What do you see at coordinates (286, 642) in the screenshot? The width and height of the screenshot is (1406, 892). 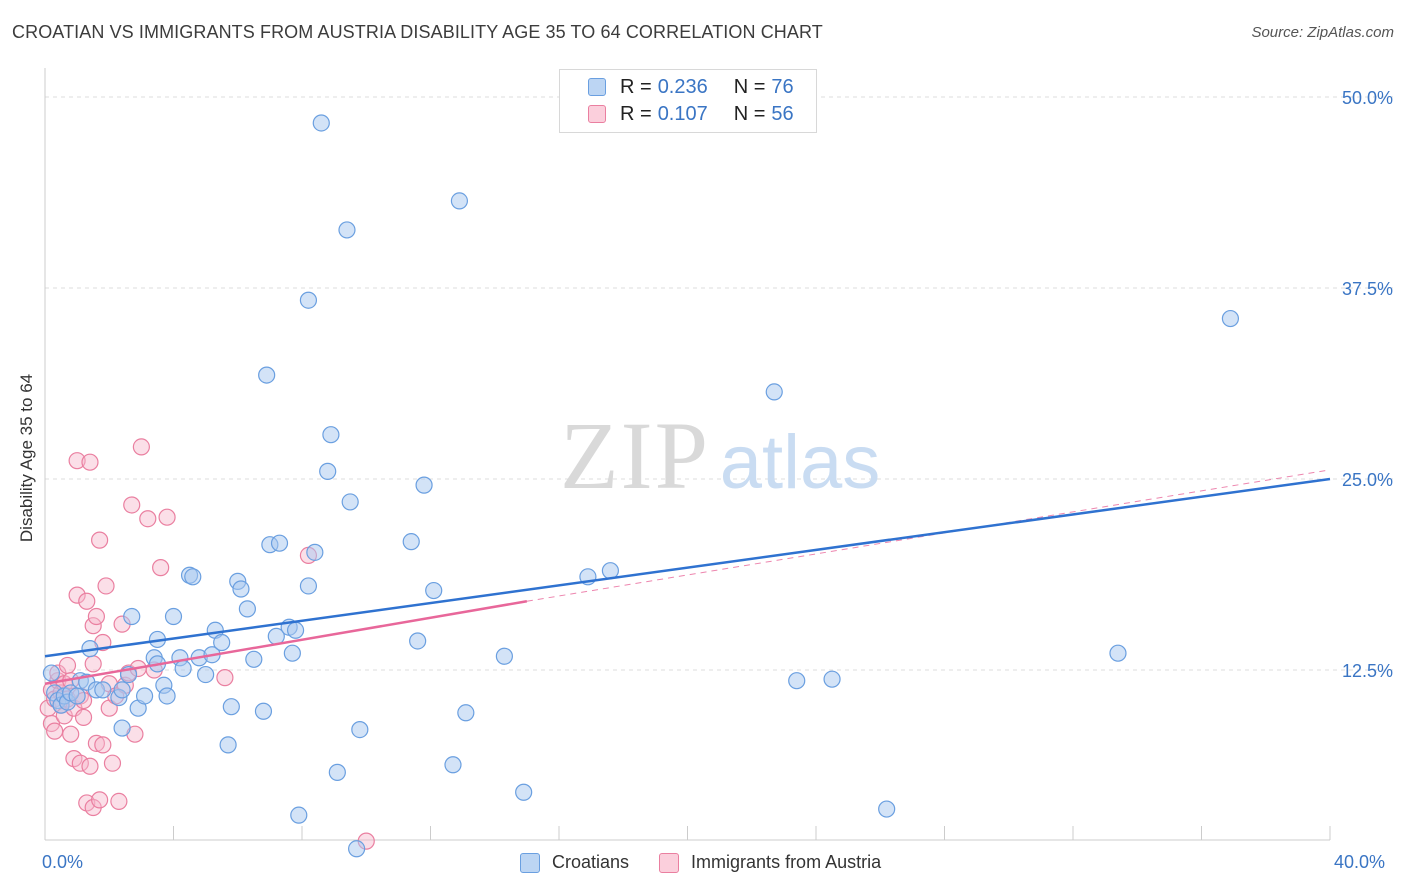 I see `immigrants-from-austria-trend-line` at bounding box center [286, 642].